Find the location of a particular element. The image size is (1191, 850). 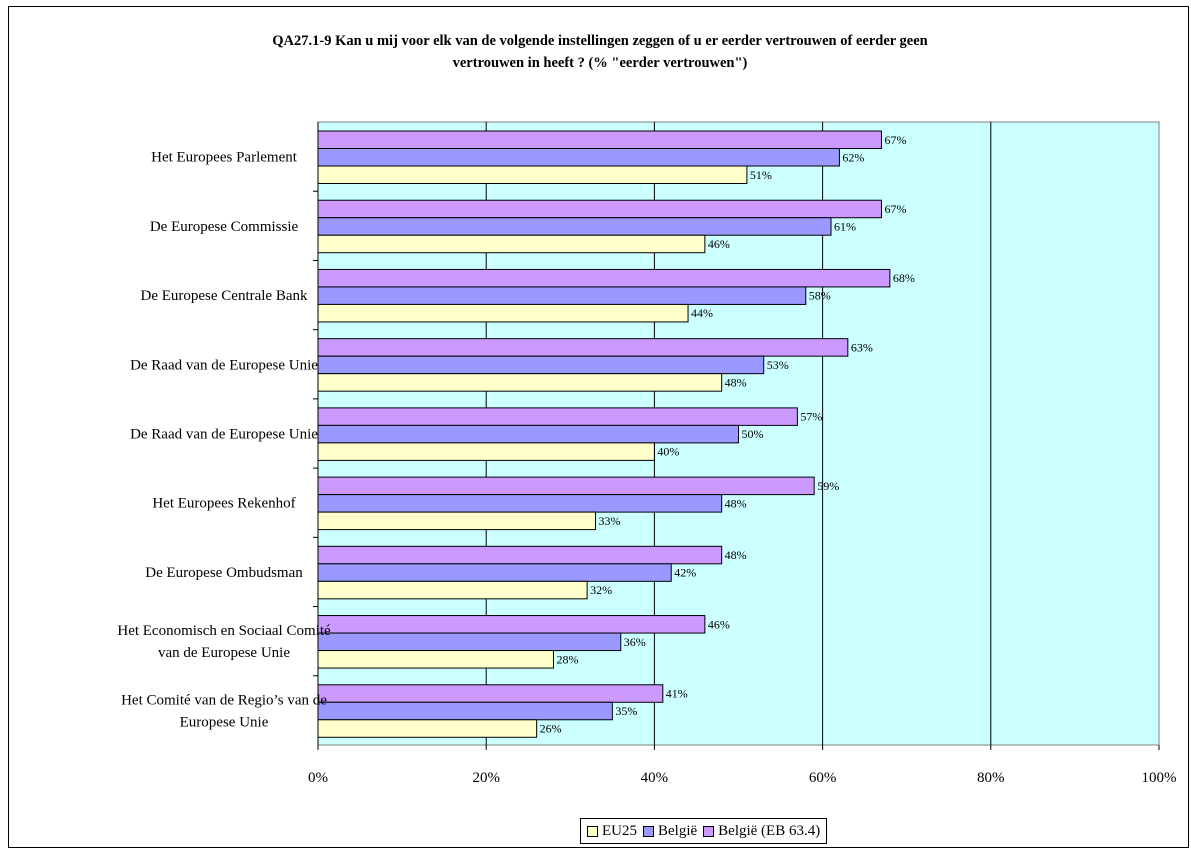

data-label: 42% is located at coordinates (685, 573).